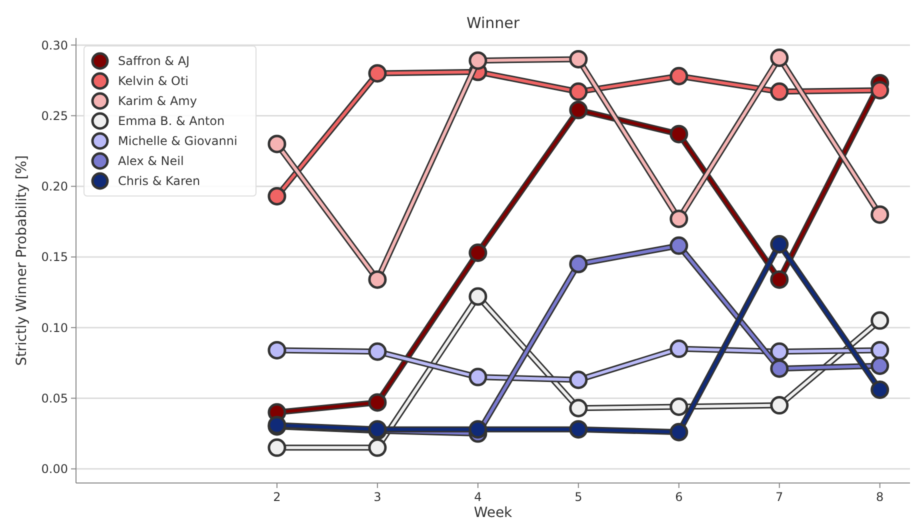 The image size is (922, 529). Describe the element at coordinates (54, 115) in the screenshot. I see `y-tick-label: 0.25` at that location.